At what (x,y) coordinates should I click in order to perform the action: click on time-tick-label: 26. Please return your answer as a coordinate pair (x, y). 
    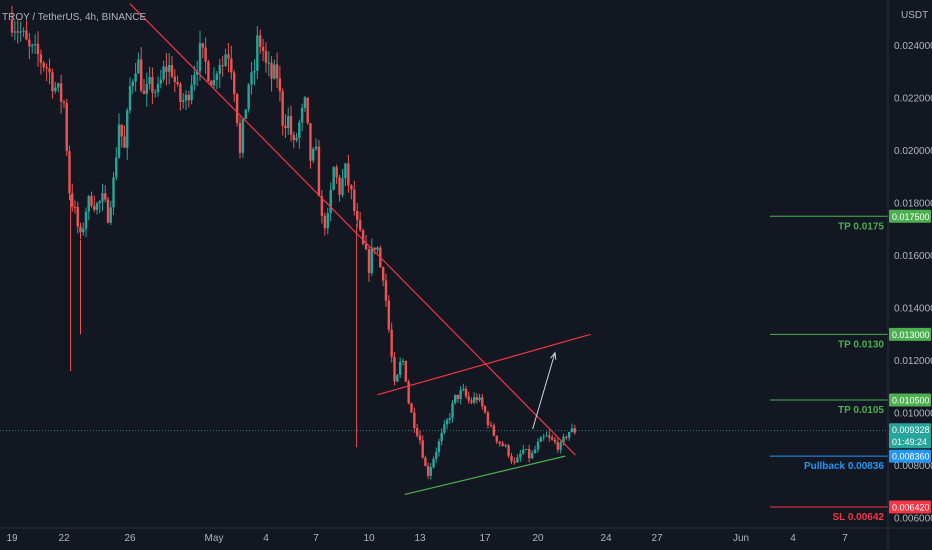
    Looking at the image, I should click on (130, 538).